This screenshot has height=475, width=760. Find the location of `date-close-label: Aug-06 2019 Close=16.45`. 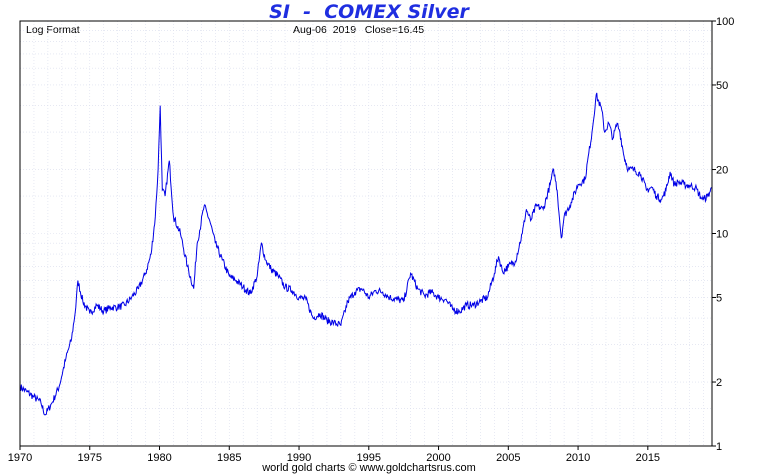

date-close-label: Aug-06 2019 Close=16.45 is located at coordinates (359, 30).